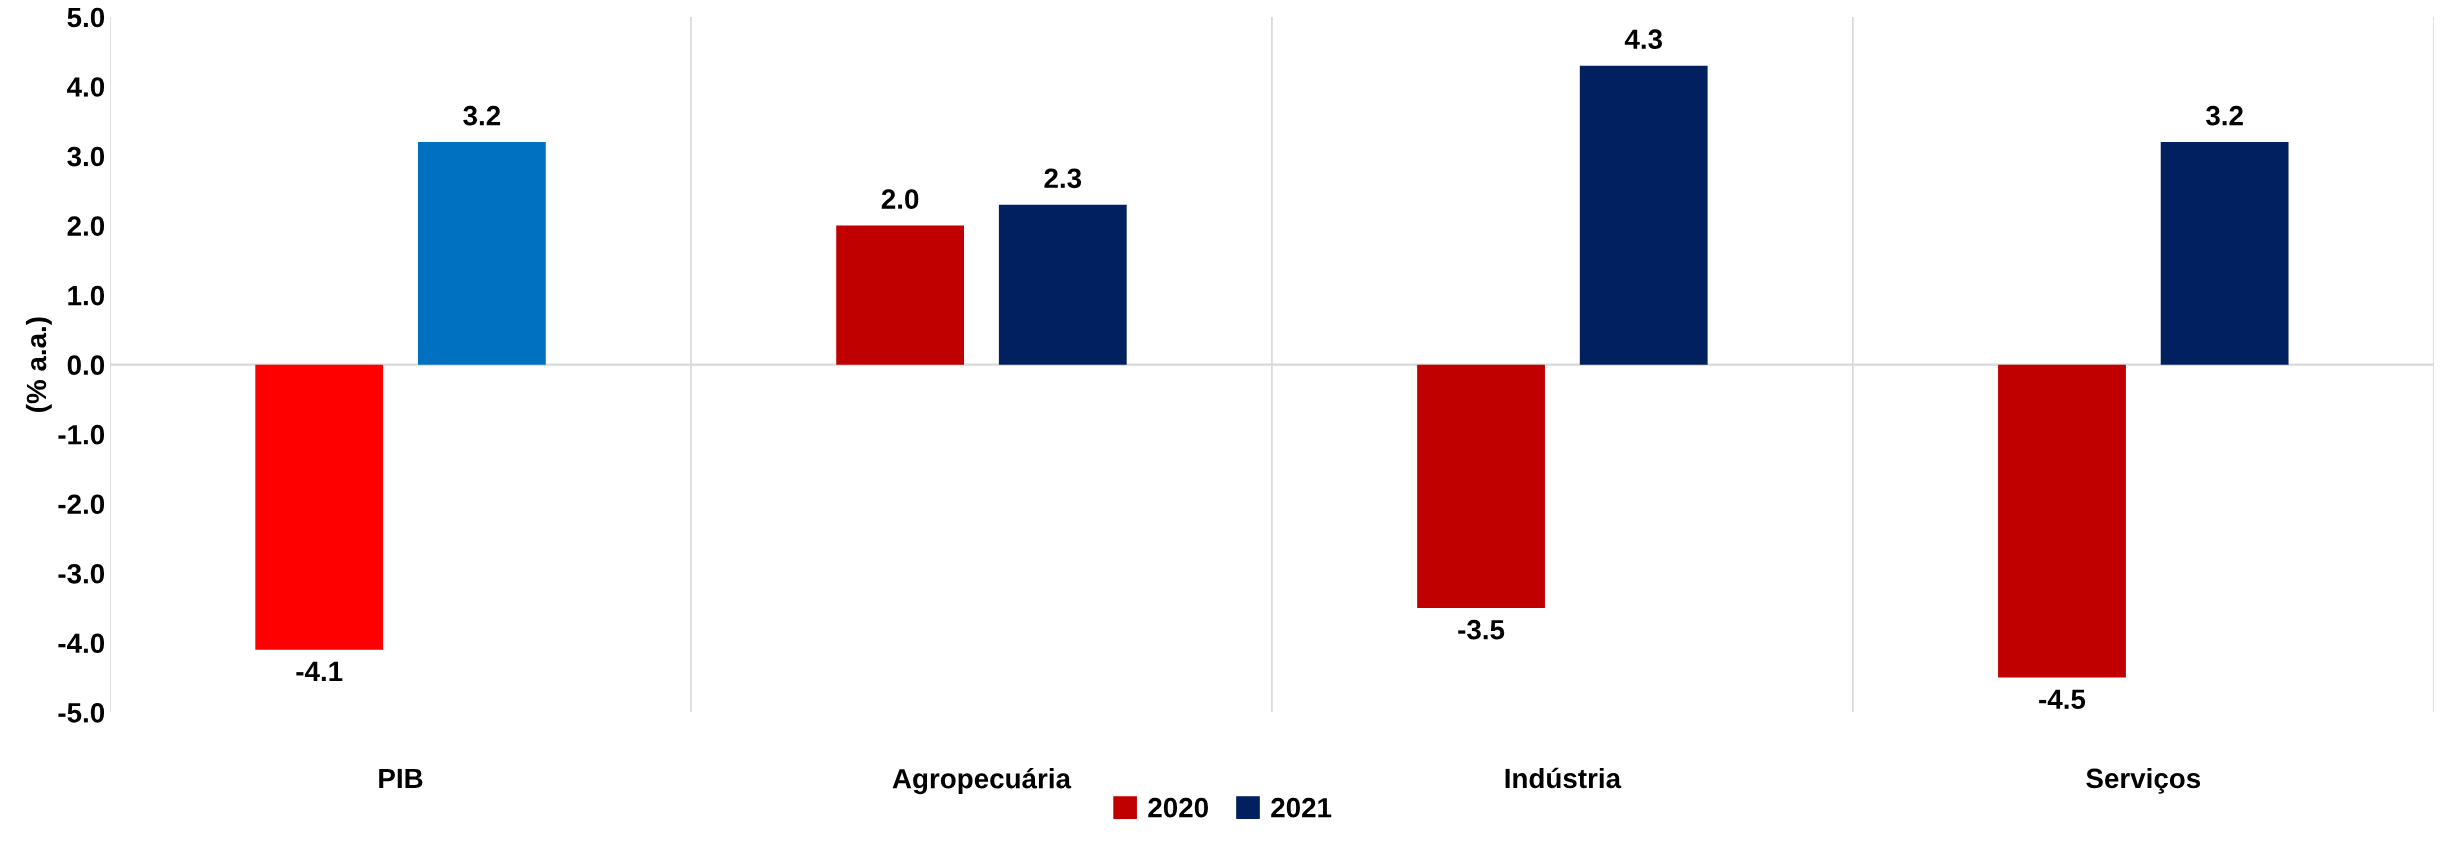 The height and width of the screenshot is (848, 2446). What do you see at coordinates (1063, 178) in the screenshot?
I see `data-label: 2.3` at bounding box center [1063, 178].